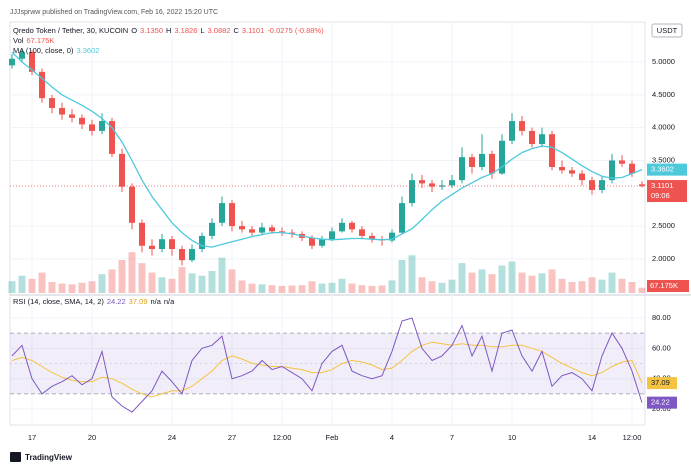  What do you see at coordinates (70, 30) in the screenshot?
I see `legend-item: Qredo Token / Tether, 30, KUCOIN` at bounding box center [70, 30].